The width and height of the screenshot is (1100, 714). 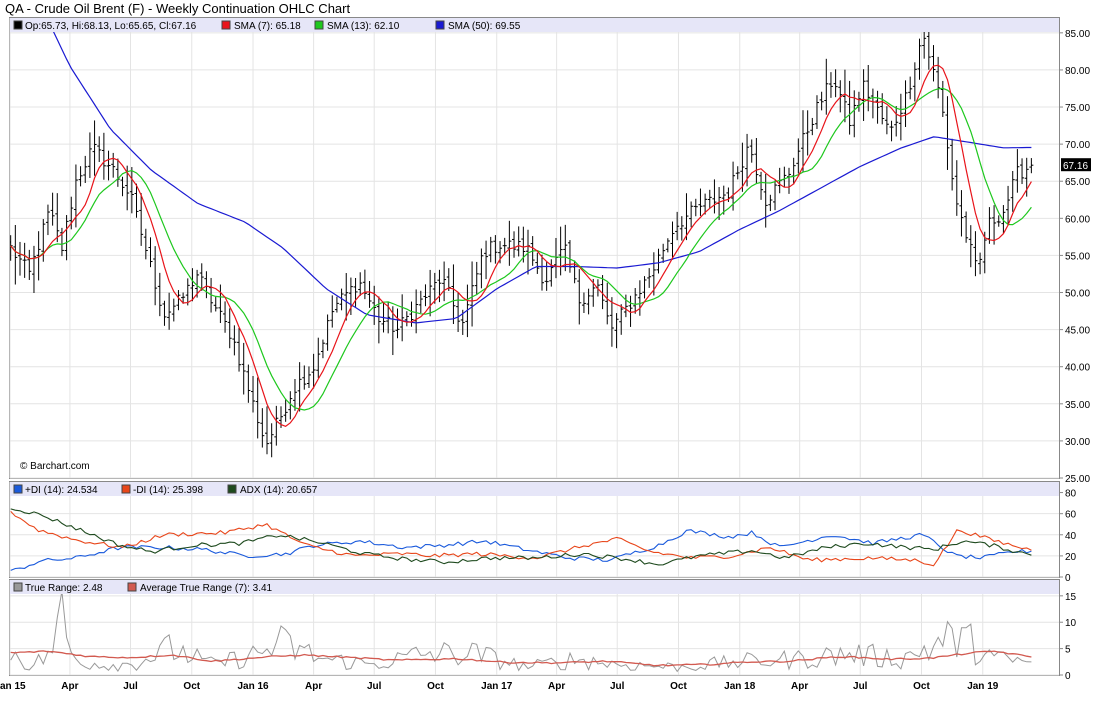 I want to click on last-price-label: 67.16, so click(x=1075, y=166).